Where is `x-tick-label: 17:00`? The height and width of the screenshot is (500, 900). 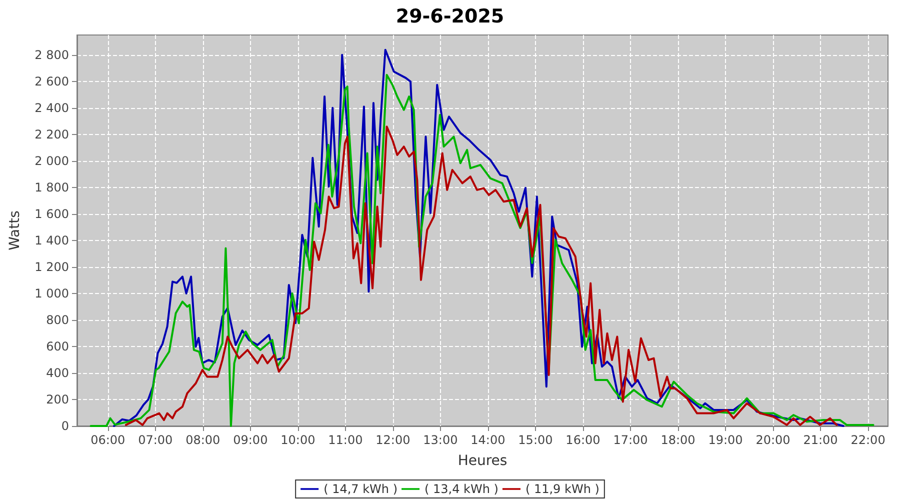
x-tick-label: 17:00 is located at coordinates (630, 440).